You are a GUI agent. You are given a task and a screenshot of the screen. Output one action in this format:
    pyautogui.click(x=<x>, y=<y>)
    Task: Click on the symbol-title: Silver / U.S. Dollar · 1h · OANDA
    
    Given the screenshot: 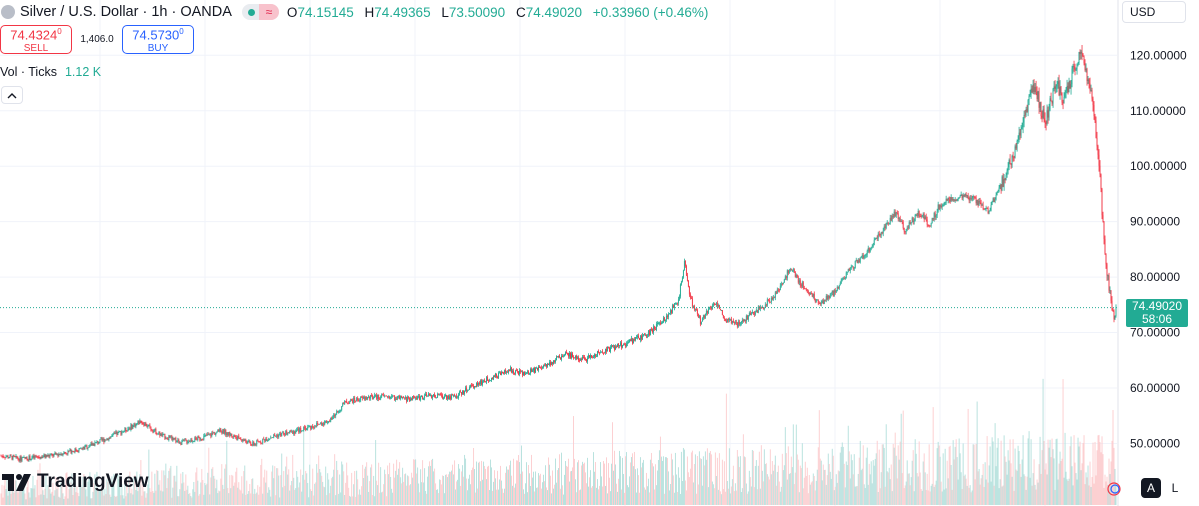 What is the action you would take?
    pyautogui.click(x=126, y=12)
    